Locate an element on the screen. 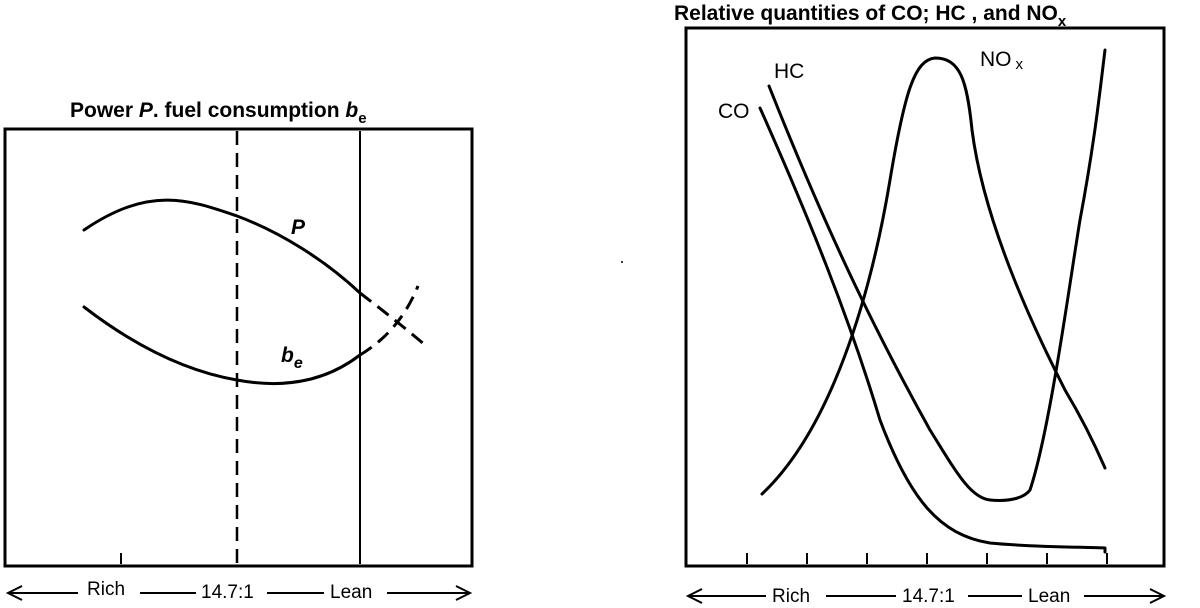 The width and height of the screenshot is (1200, 608). right-axis-ticks is located at coordinates (927, 558).